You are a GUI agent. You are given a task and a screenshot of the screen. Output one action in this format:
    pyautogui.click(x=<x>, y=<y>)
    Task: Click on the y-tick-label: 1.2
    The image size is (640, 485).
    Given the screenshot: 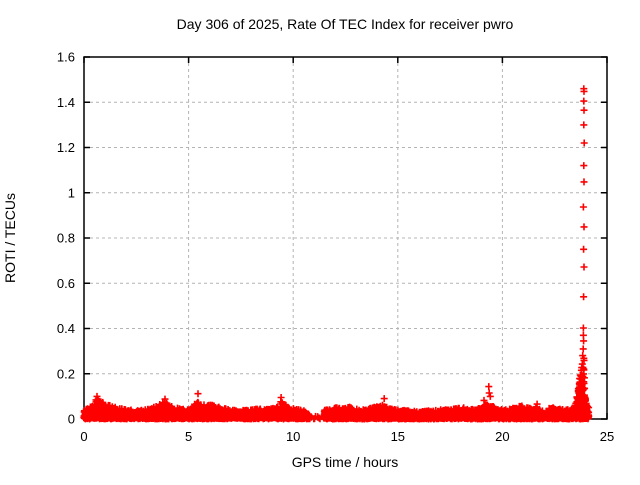 What is the action you would take?
    pyautogui.click(x=66, y=147)
    